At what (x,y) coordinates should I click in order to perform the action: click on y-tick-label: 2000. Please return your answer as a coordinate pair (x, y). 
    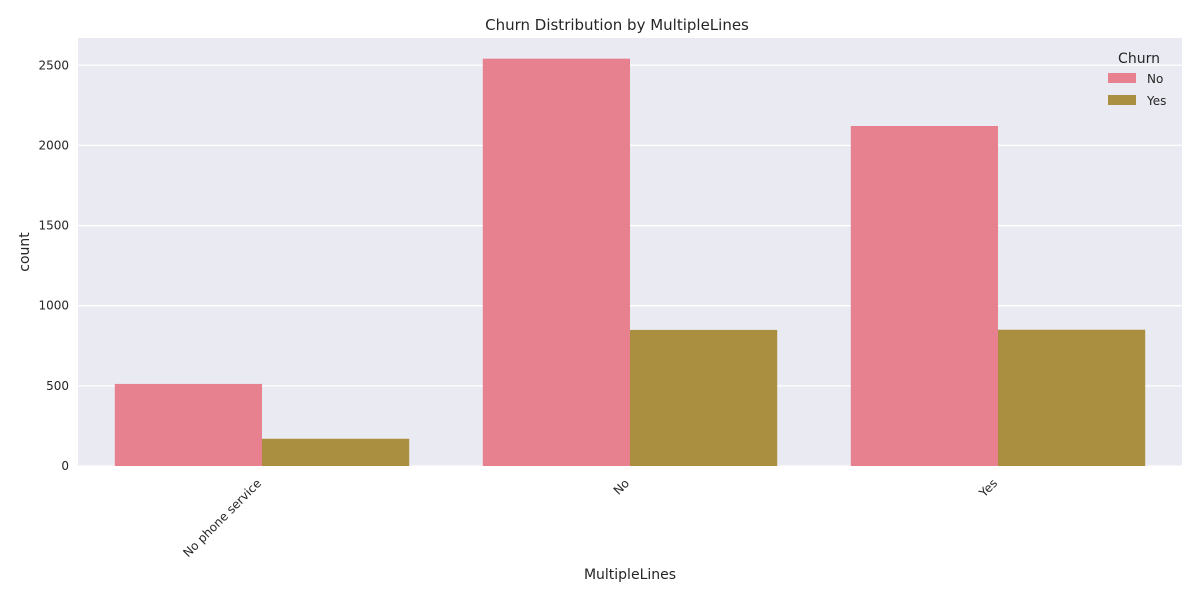
    Looking at the image, I should click on (53, 145).